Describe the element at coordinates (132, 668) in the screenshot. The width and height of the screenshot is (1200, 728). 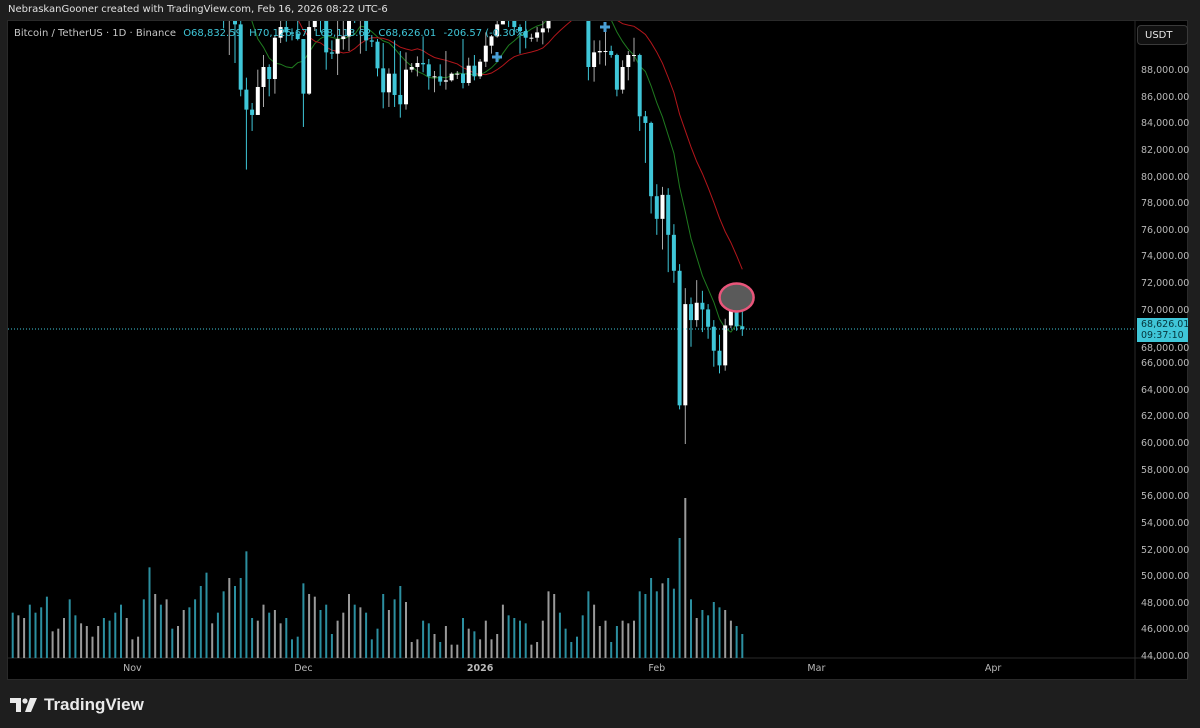
I see `time-tick: Nov` at that location.